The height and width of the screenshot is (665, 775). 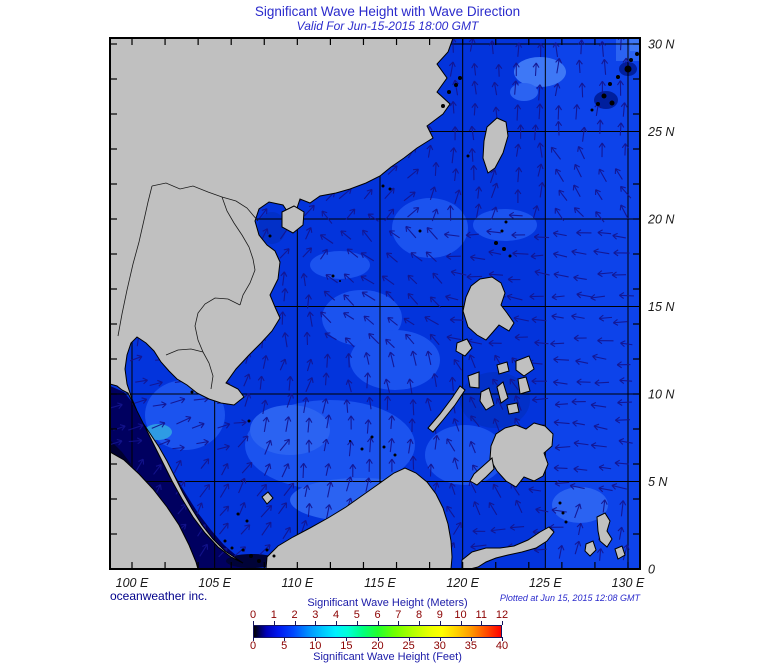 What do you see at coordinates (408, 646) in the screenshot?
I see `legend-feet-tick: 25` at bounding box center [408, 646].